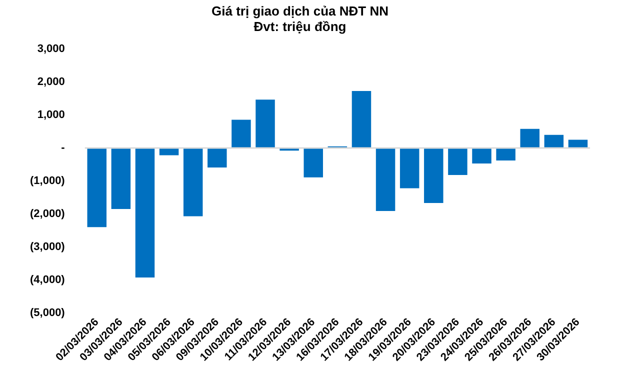  What do you see at coordinates (63, 148) in the screenshot?
I see `y-tick-label: -` at bounding box center [63, 148].